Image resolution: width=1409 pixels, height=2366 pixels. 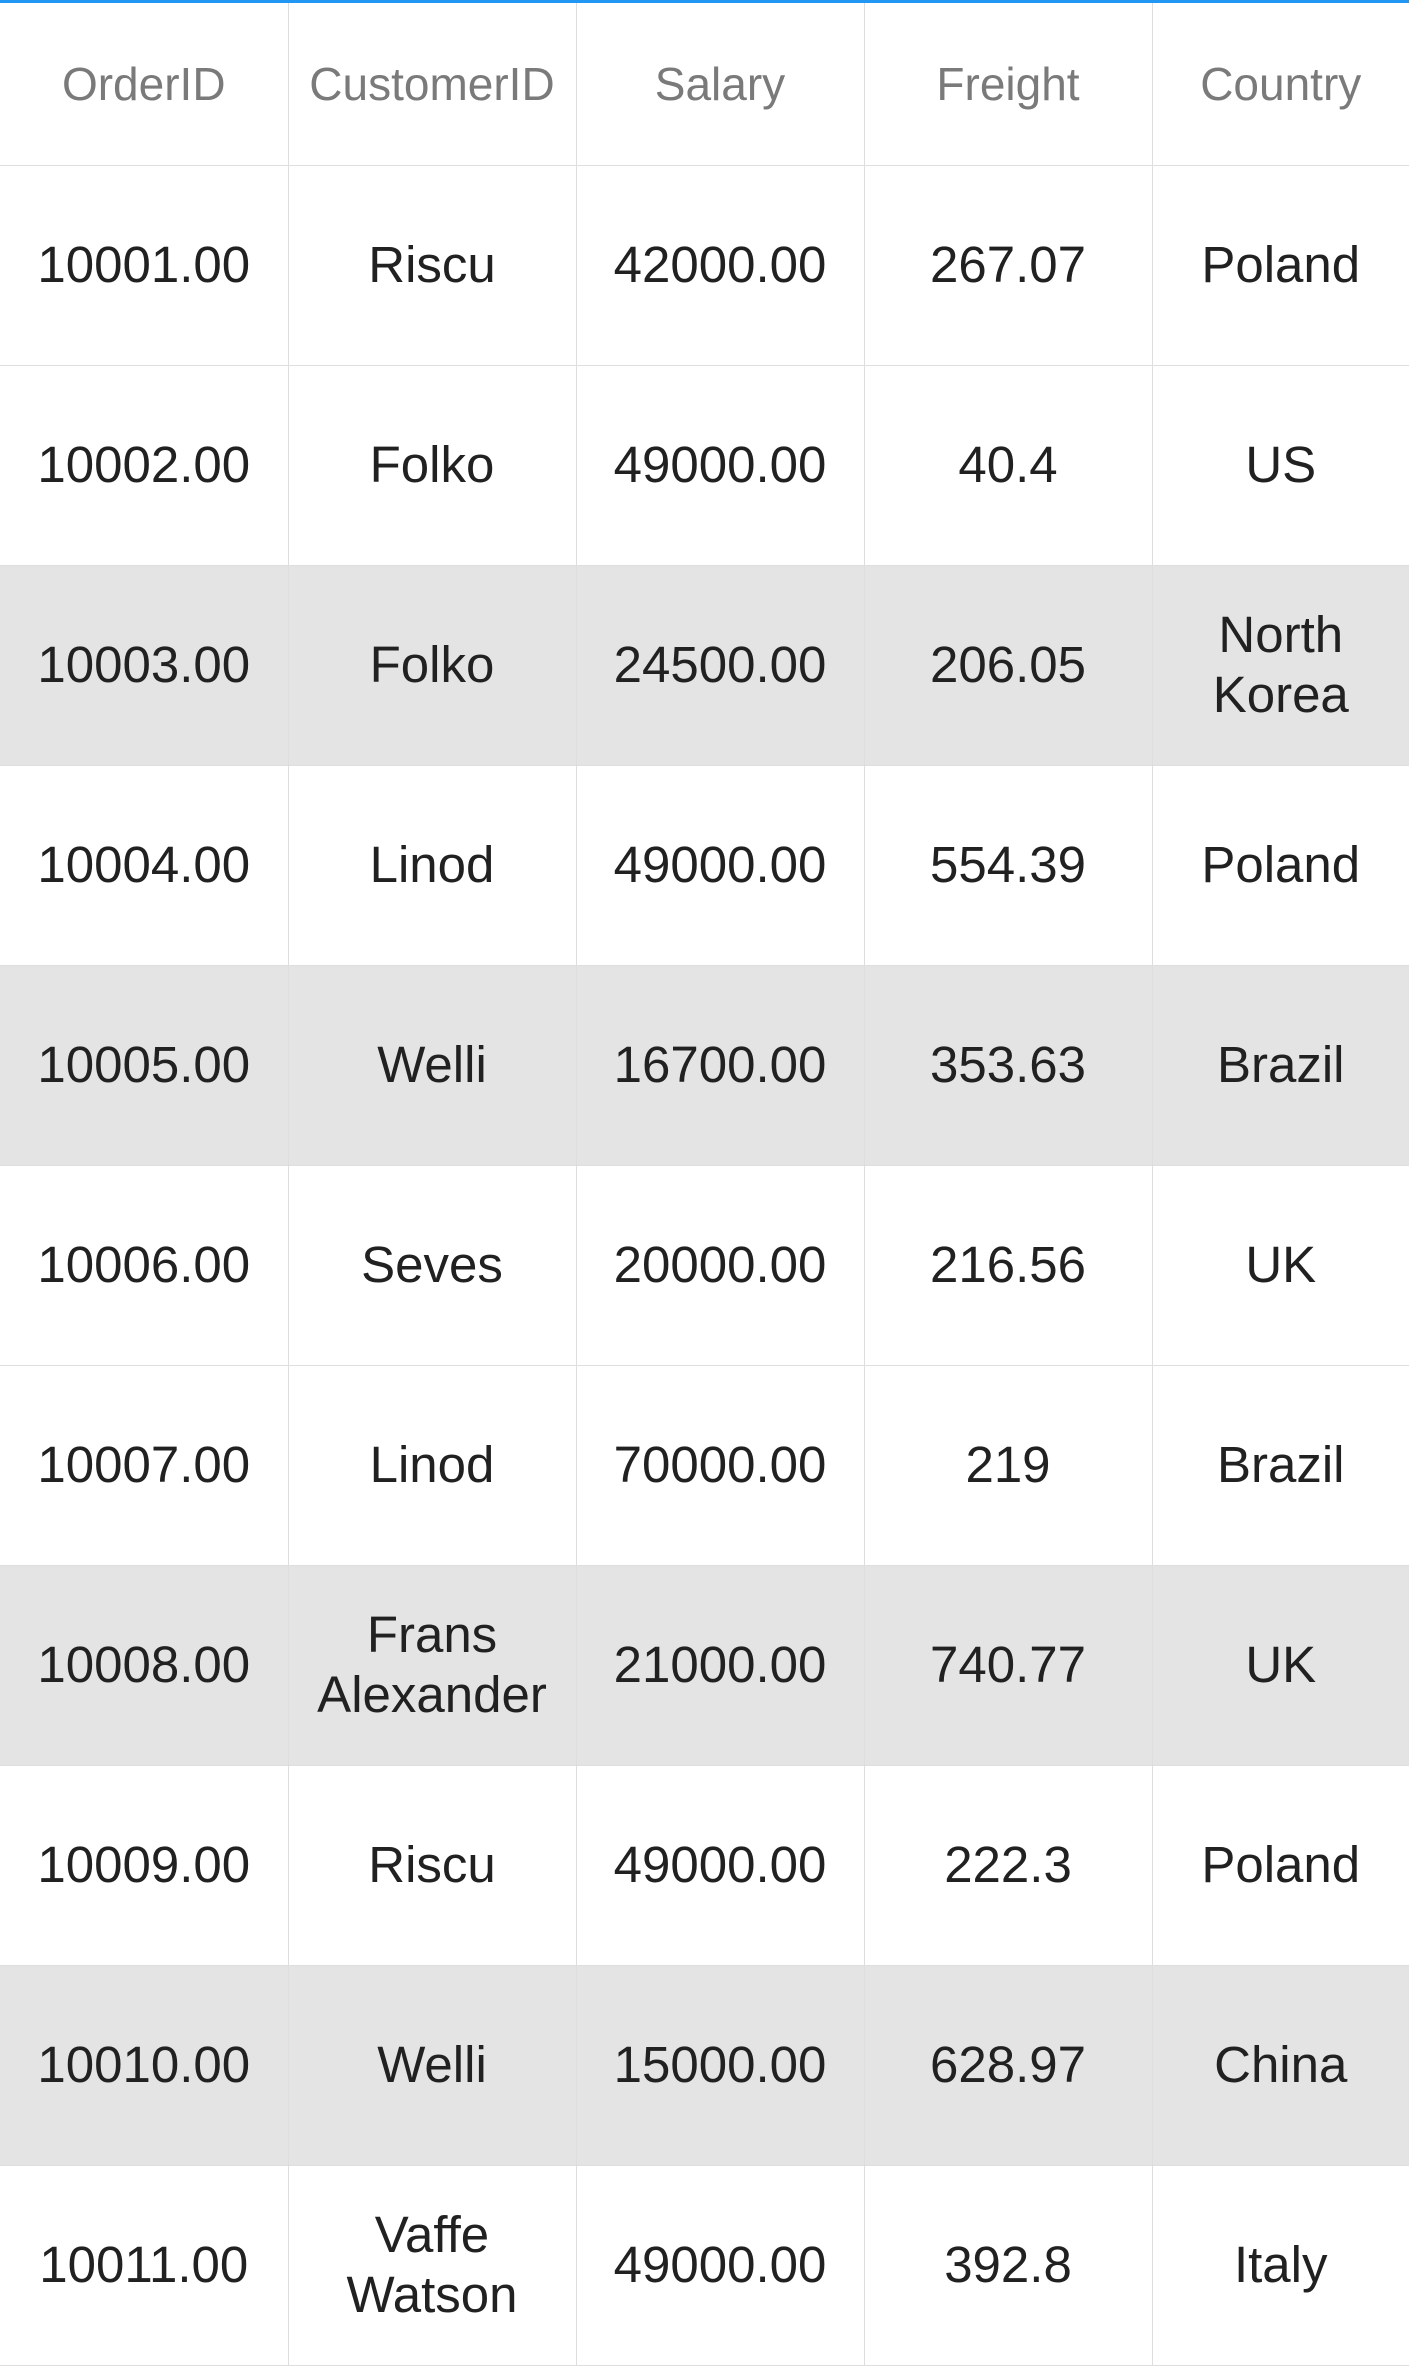 What do you see at coordinates (144, 1065) in the screenshot?
I see `cell-orderid: 10005.00` at bounding box center [144, 1065].